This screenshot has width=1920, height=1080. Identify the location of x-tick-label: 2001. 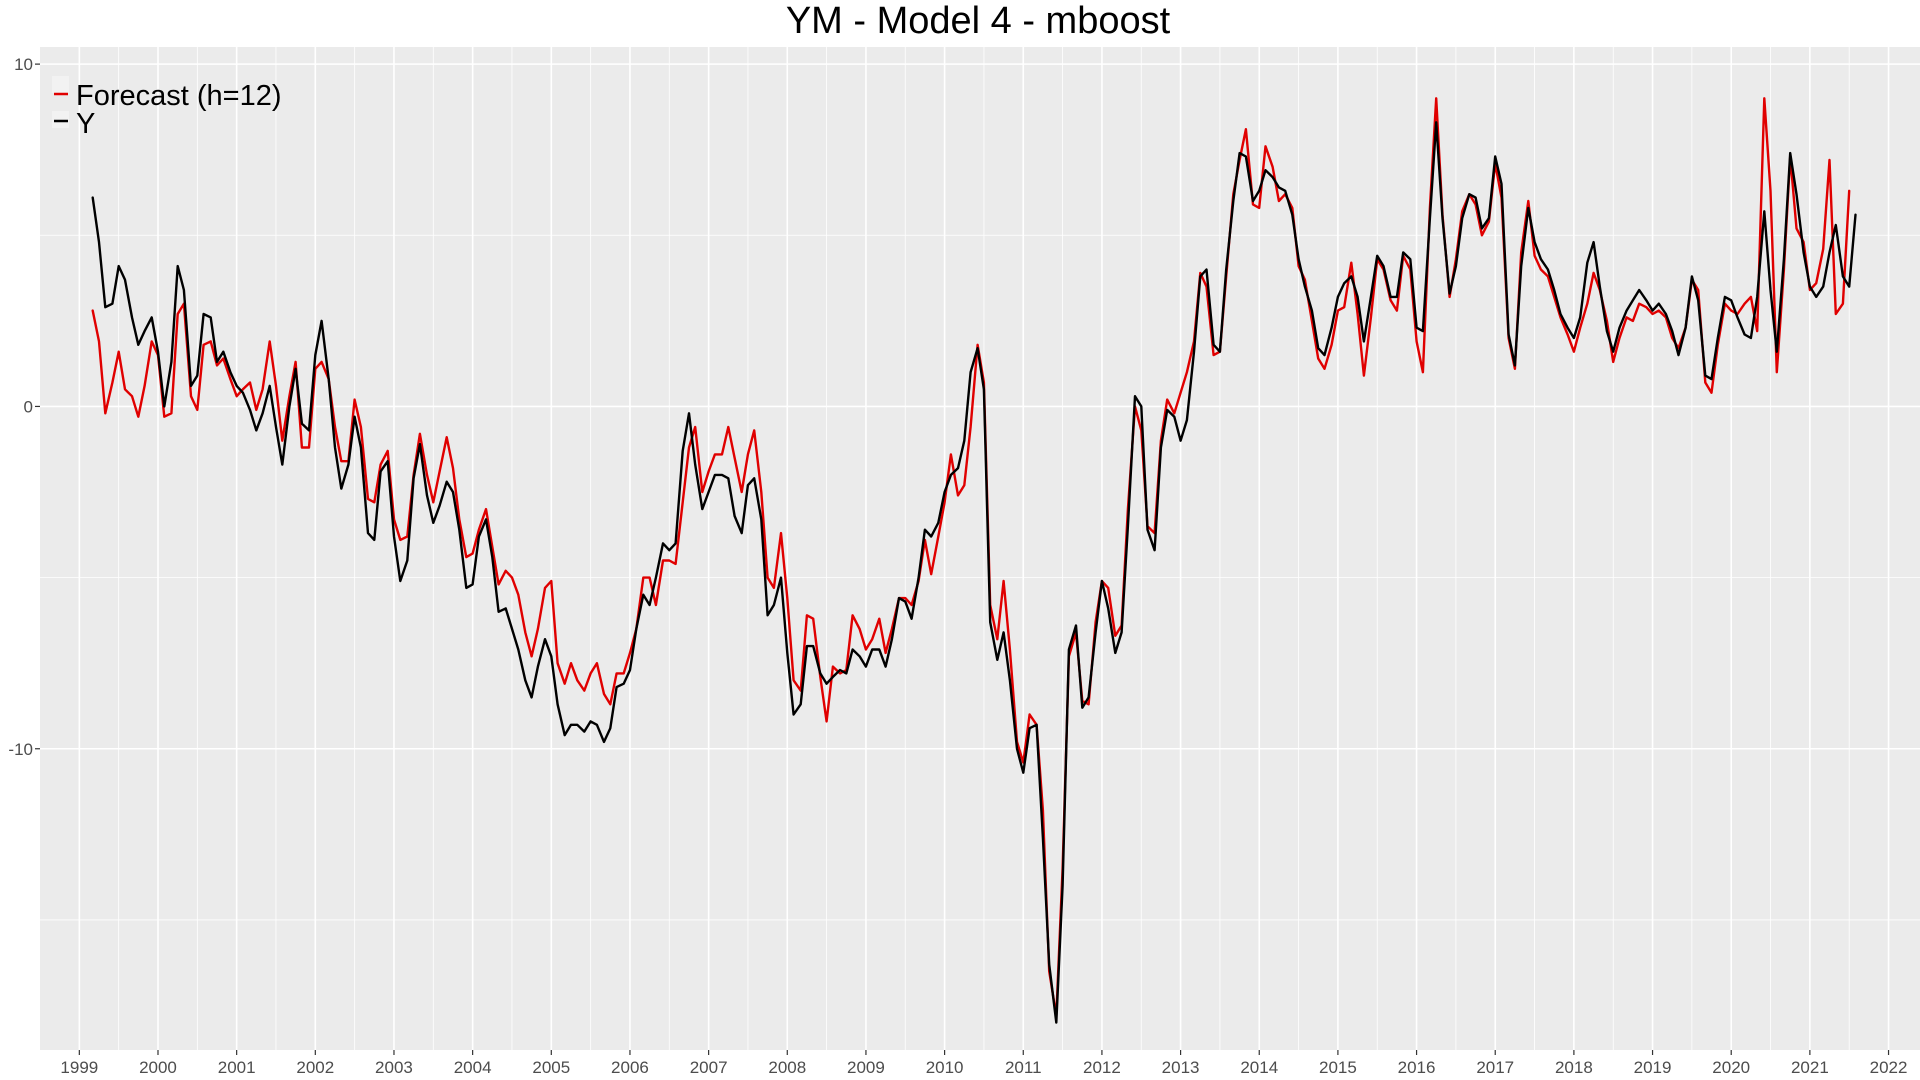
(237, 1067).